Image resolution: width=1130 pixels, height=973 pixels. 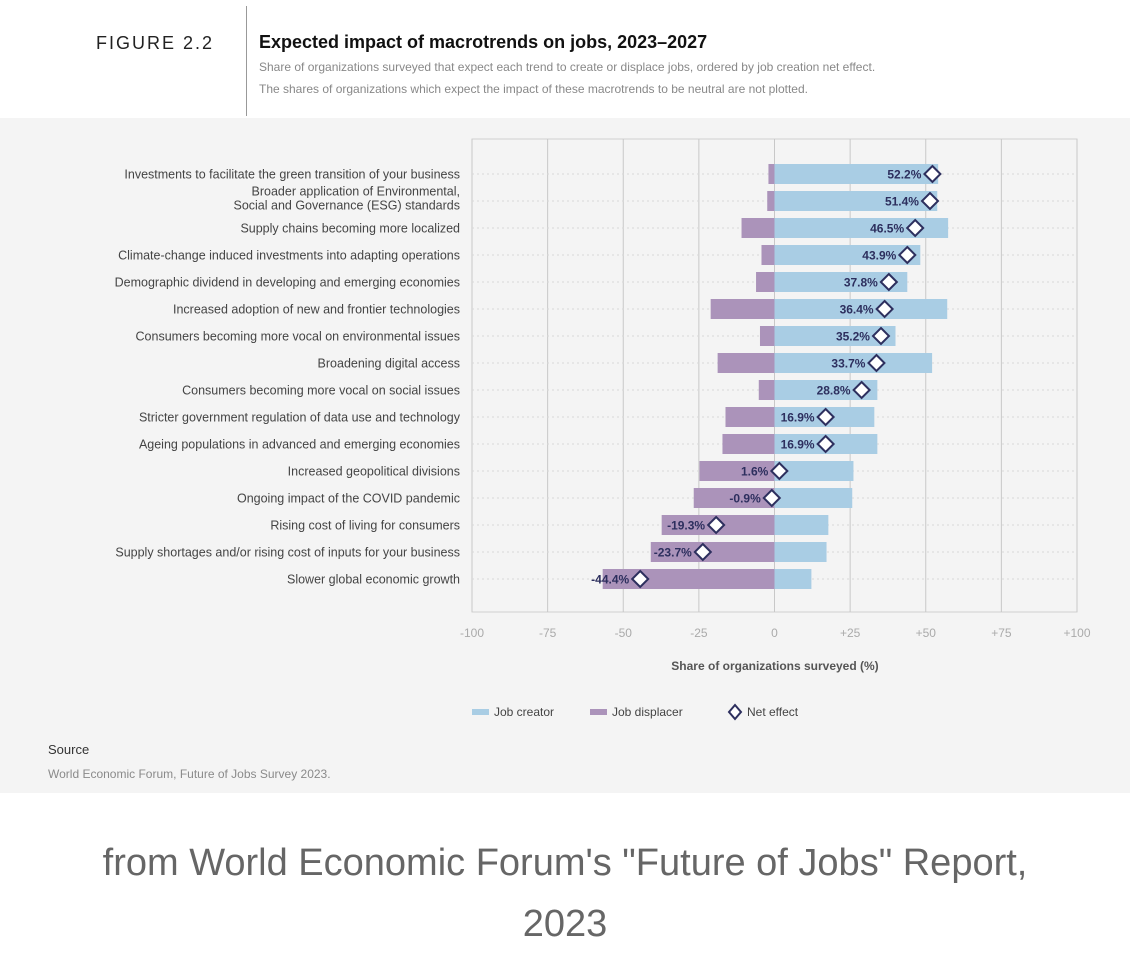 I want to click on header-divider, so click(x=246, y=61).